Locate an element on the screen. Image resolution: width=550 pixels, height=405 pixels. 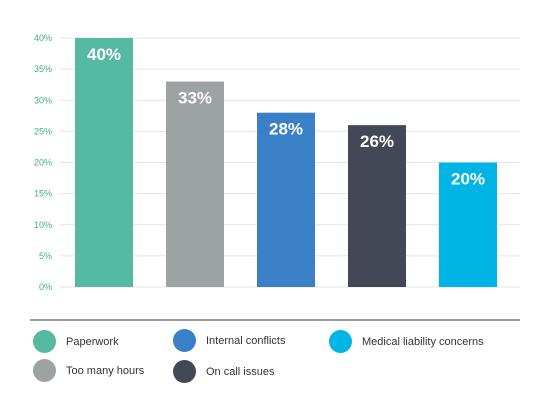
bar-value-label: 20% is located at coordinates (468, 179).